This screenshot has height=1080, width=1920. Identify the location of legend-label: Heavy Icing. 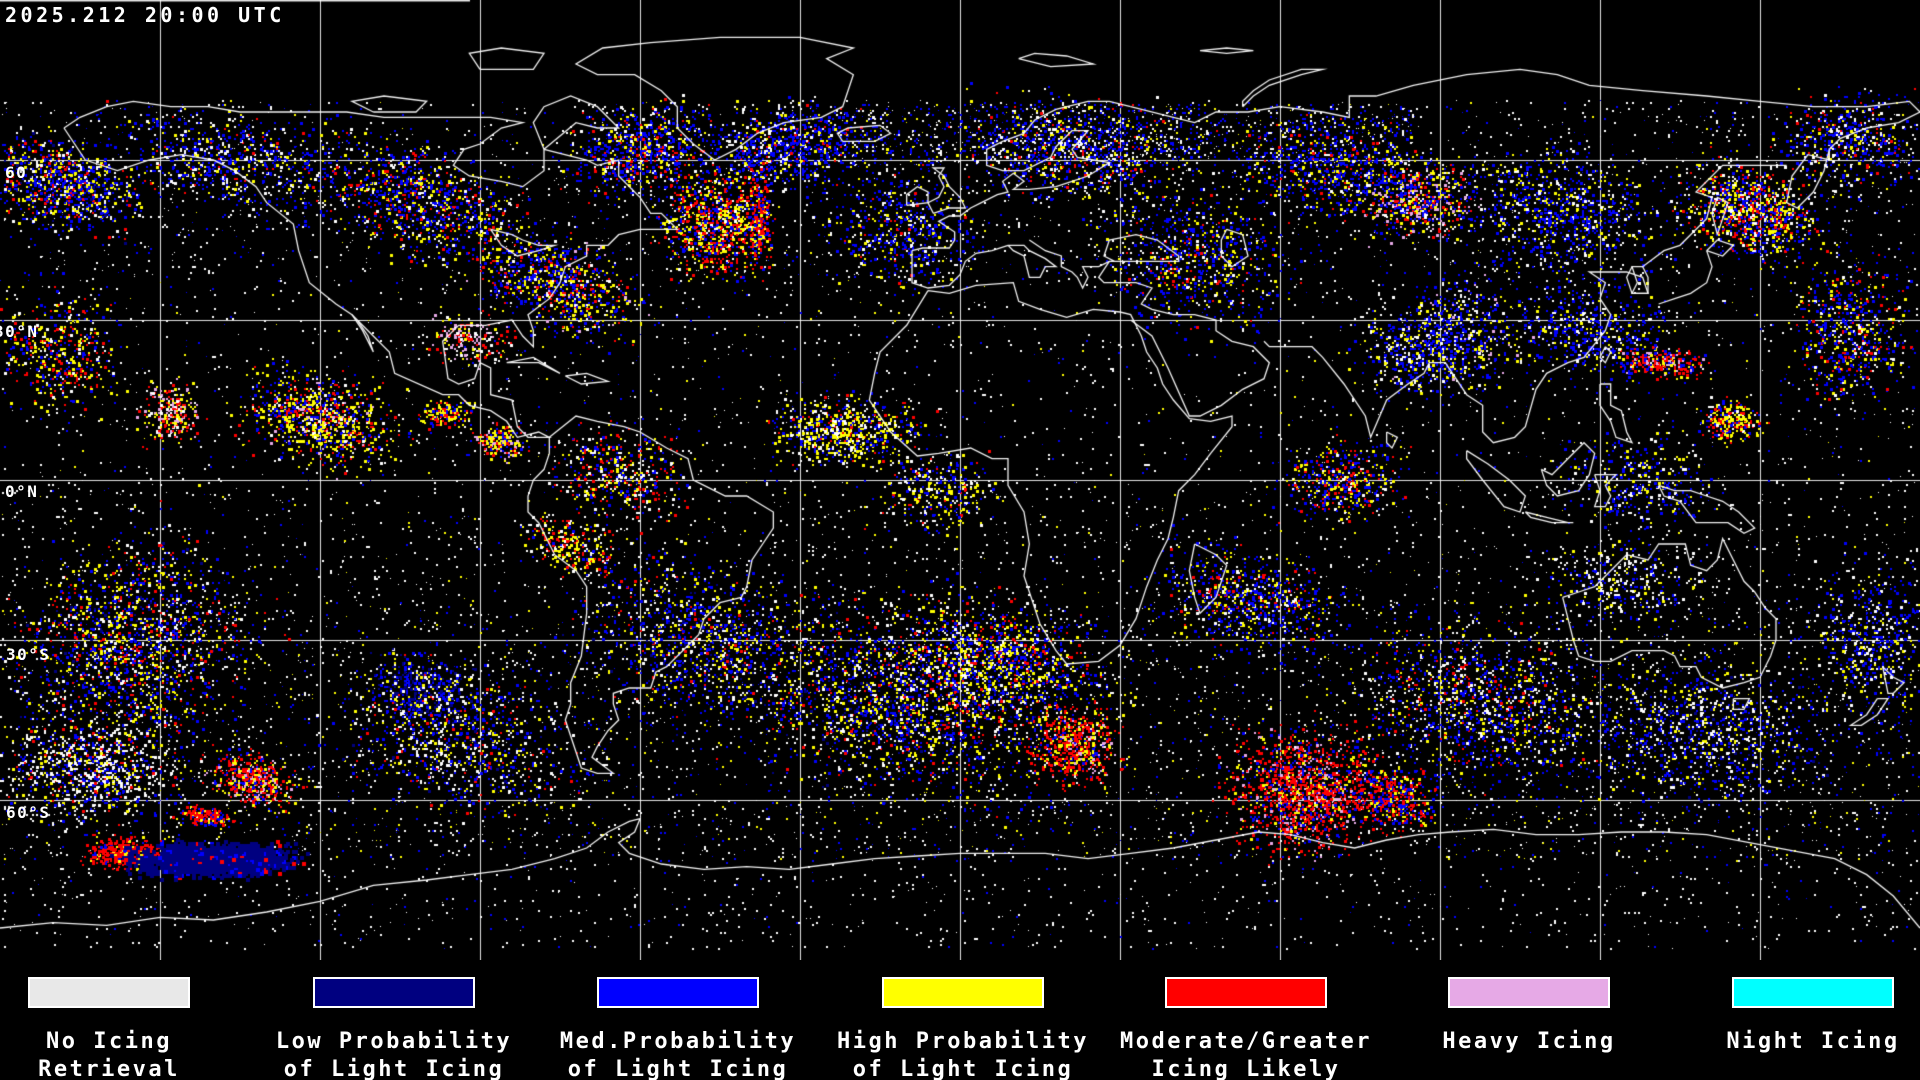
(1529, 1041).